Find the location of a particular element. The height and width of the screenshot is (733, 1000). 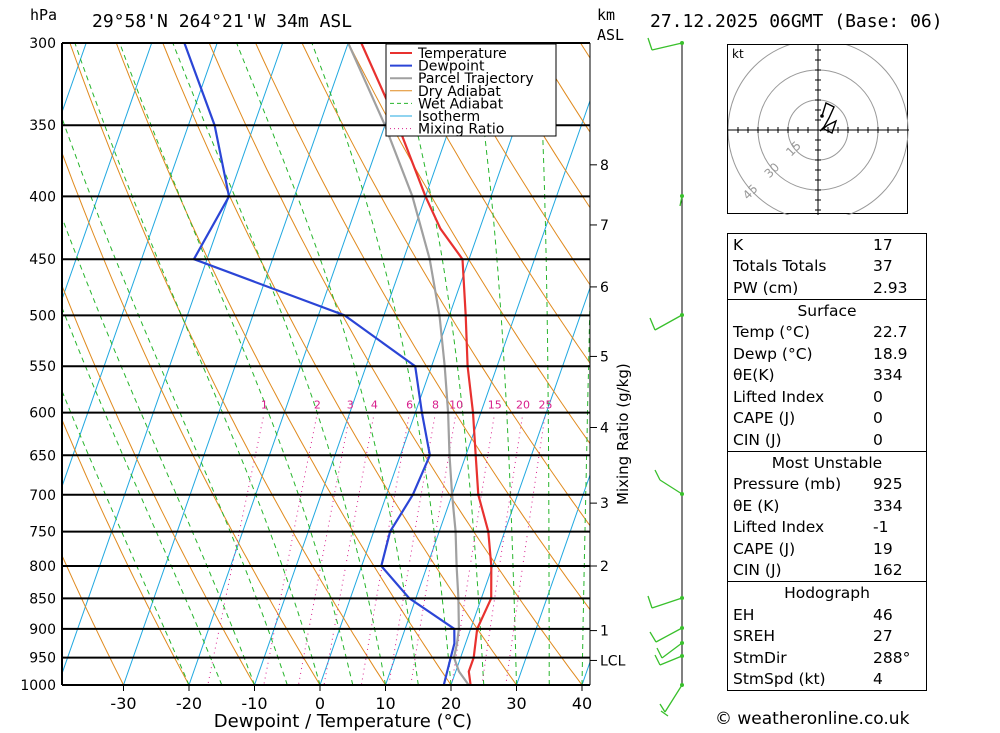

pressure-tick-label: 650 is located at coordinates (42, 456).